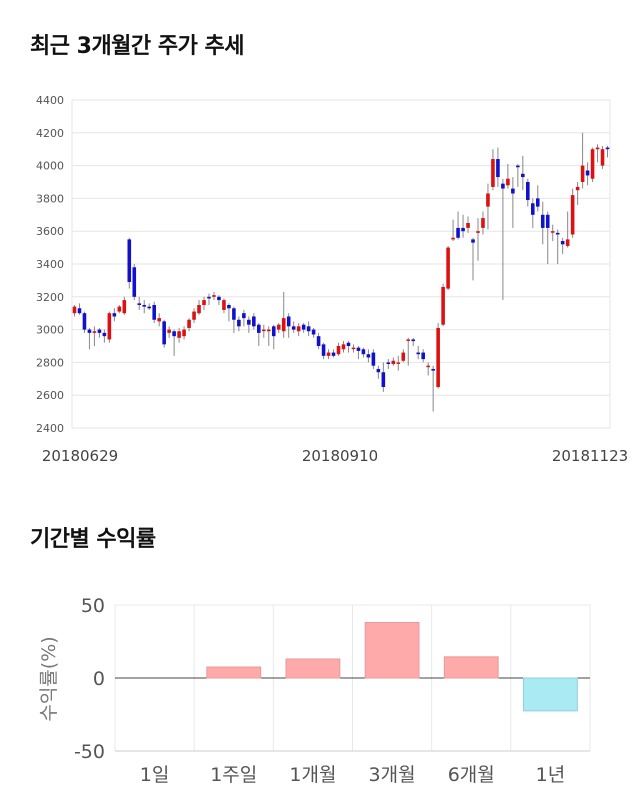  What do you see at coordinates (80, 456) in the screenshot?
I see `price-x-tick-label: 20180629` at bounding box center [80, 456].